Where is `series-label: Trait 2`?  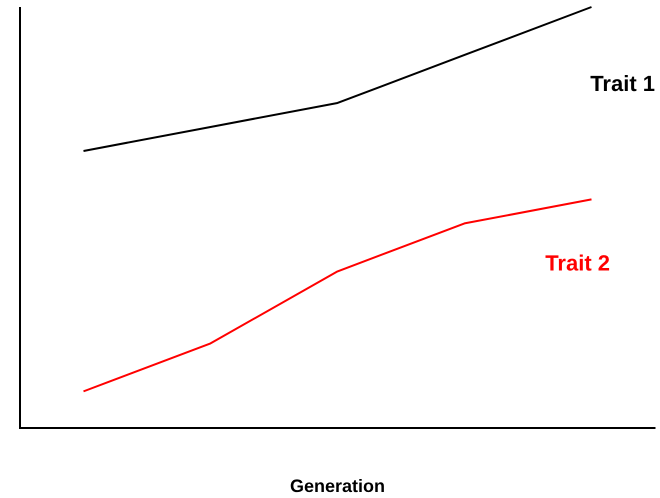 series-label: Trait 2 is located at coordinates (577, 263).